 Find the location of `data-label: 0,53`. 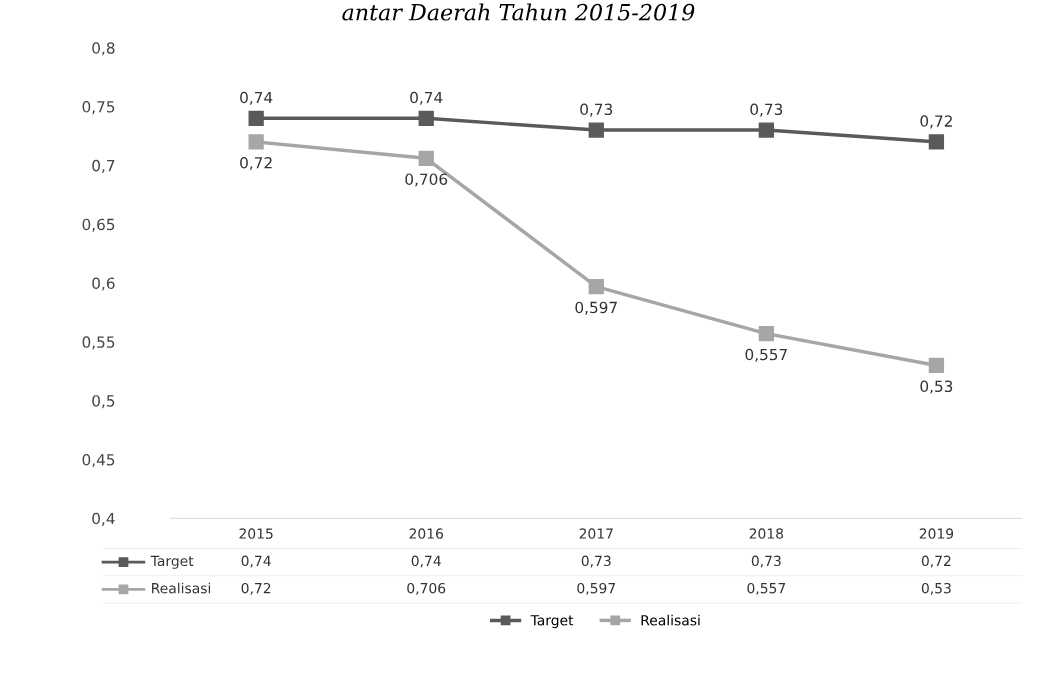

data-label: 0,53 is located at coordinates (936, 588).